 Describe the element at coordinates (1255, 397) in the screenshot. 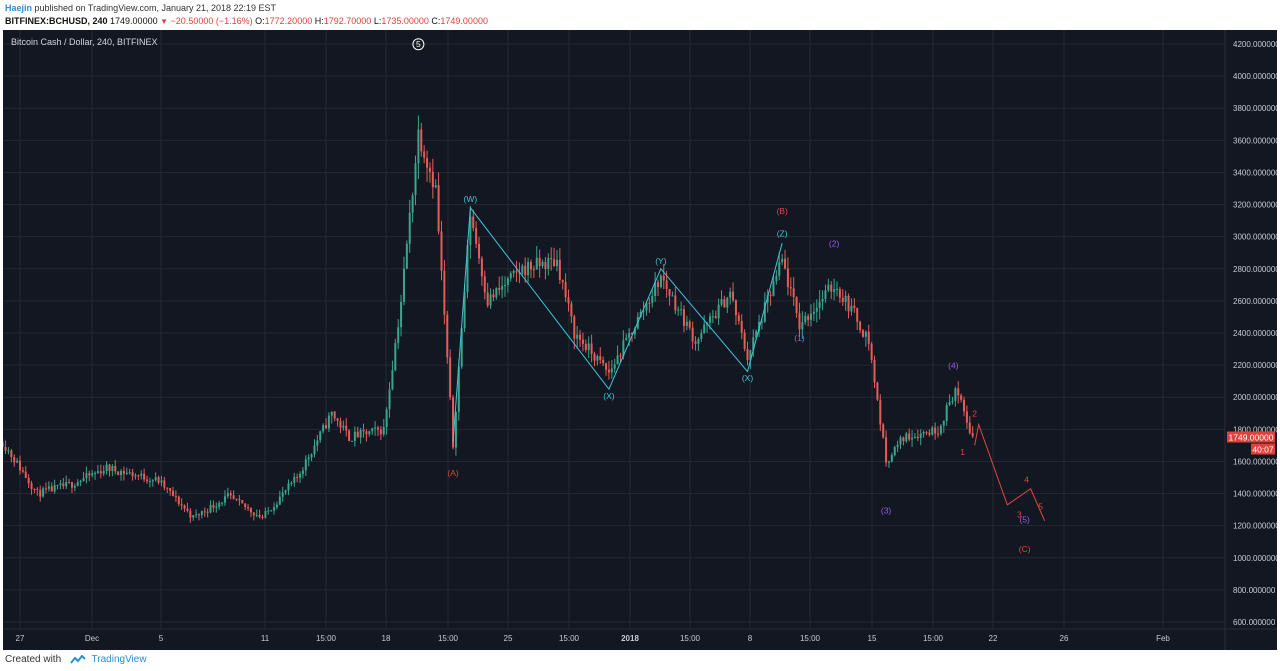

I see `y-tick-label: 2000.000000` at that location.